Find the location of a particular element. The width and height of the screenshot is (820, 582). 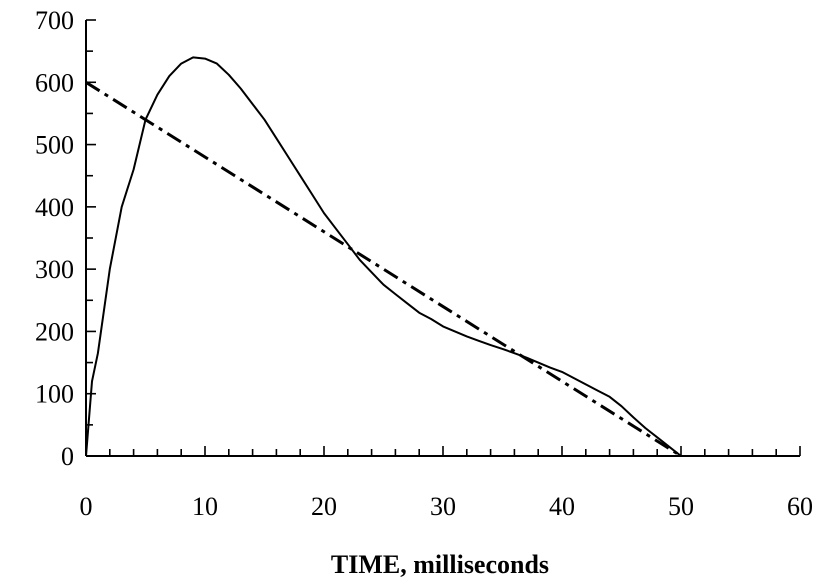

x-tick-label: 50 is located at coordinates (681, 506).